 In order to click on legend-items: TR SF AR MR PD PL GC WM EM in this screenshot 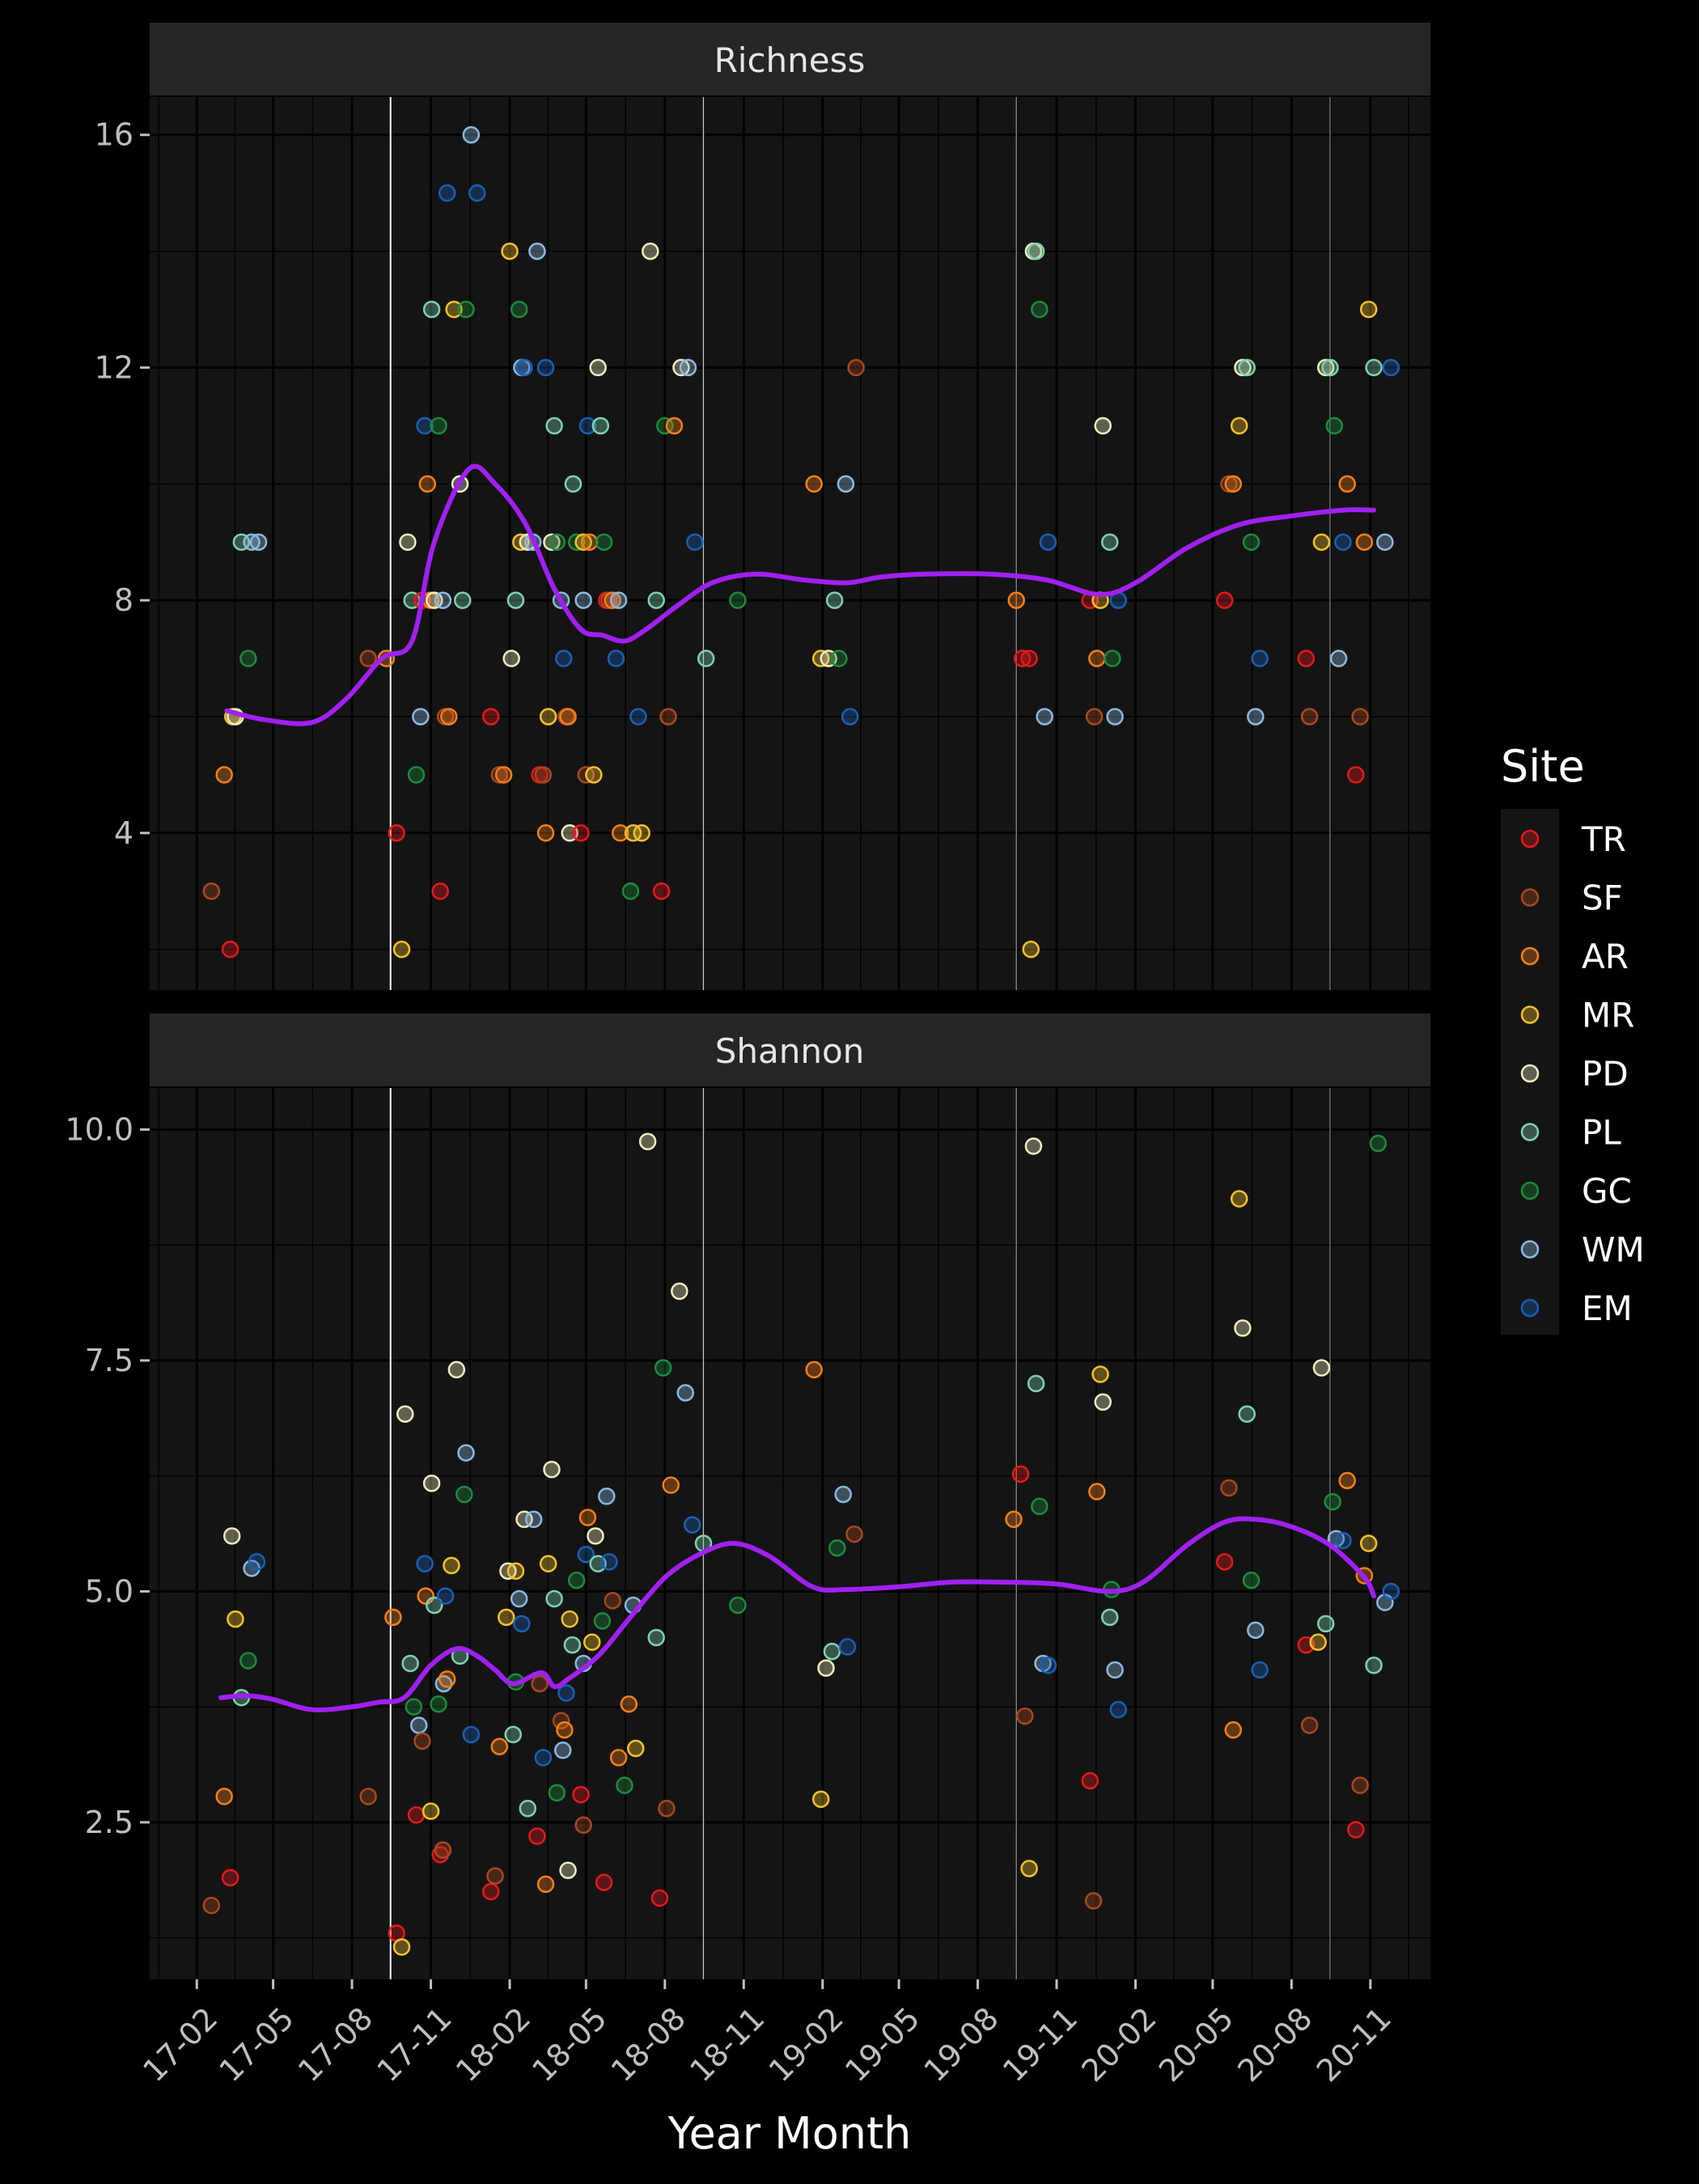, I will do `click(1582, 1073)`.